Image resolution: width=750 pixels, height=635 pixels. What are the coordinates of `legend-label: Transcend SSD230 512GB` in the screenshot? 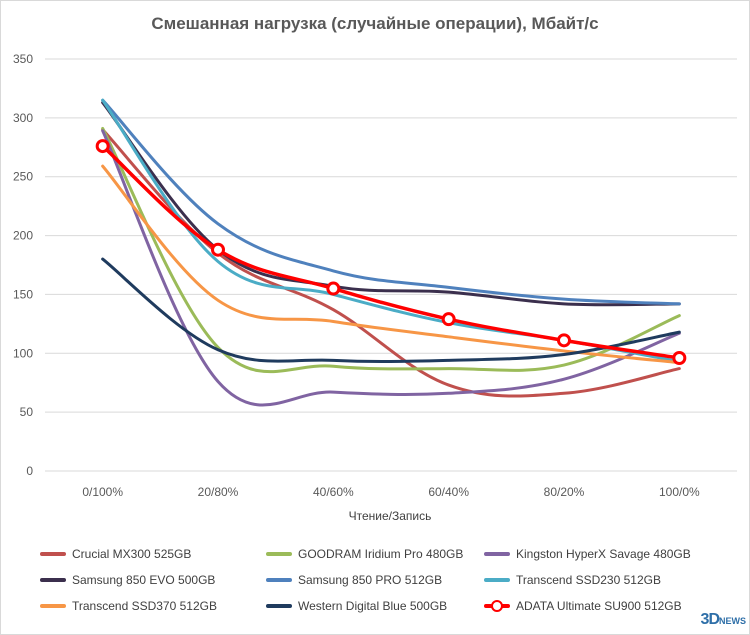 It's located at (588, 580).